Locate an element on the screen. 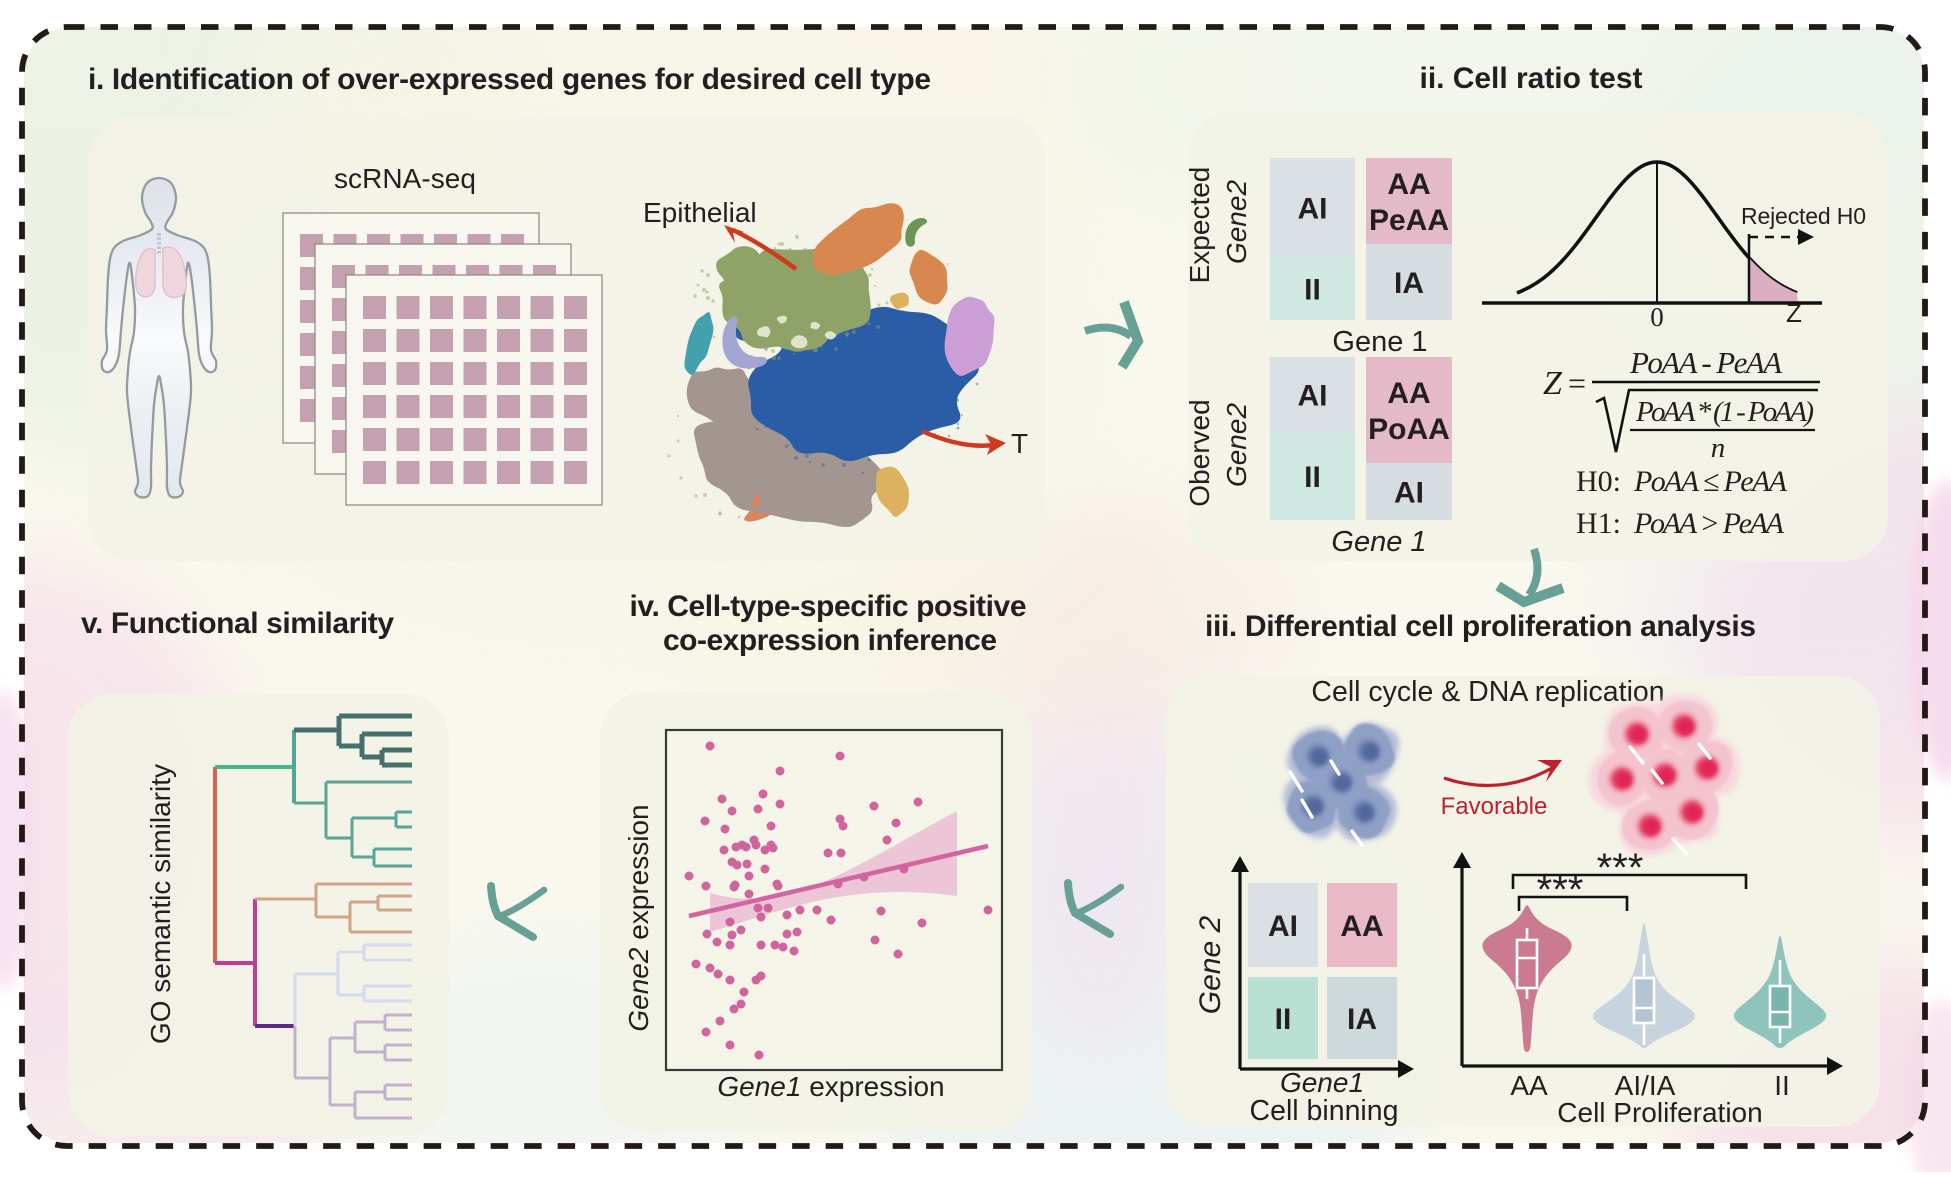 Image resolution: width=1951 pixels, height=1177 pixels. svg-text: co-expression inference is located at coordinates (830, 640).